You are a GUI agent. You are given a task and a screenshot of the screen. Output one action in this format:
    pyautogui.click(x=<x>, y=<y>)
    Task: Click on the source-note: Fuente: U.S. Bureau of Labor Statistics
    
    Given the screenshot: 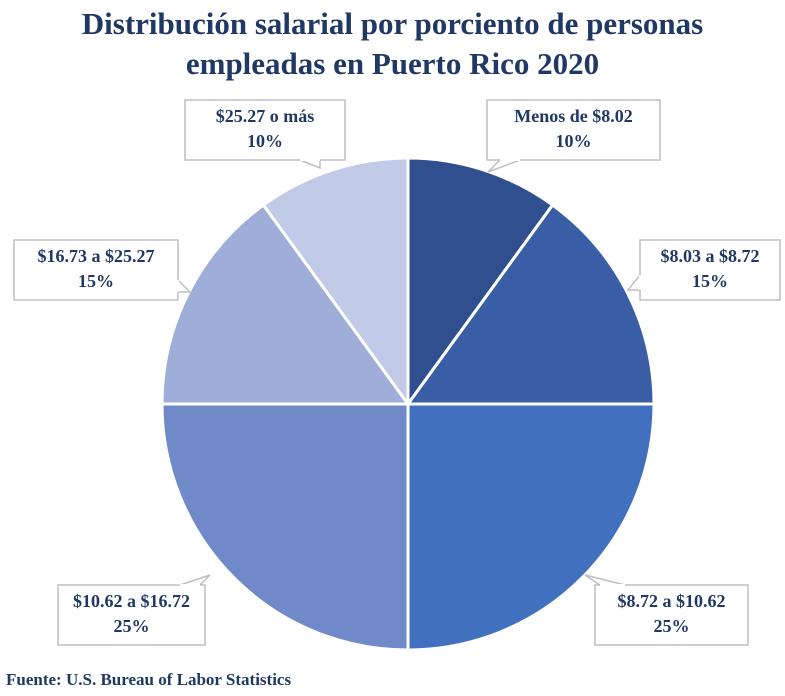 What is the action you would take?
    pyautogui.click(x=149, y=679)
    